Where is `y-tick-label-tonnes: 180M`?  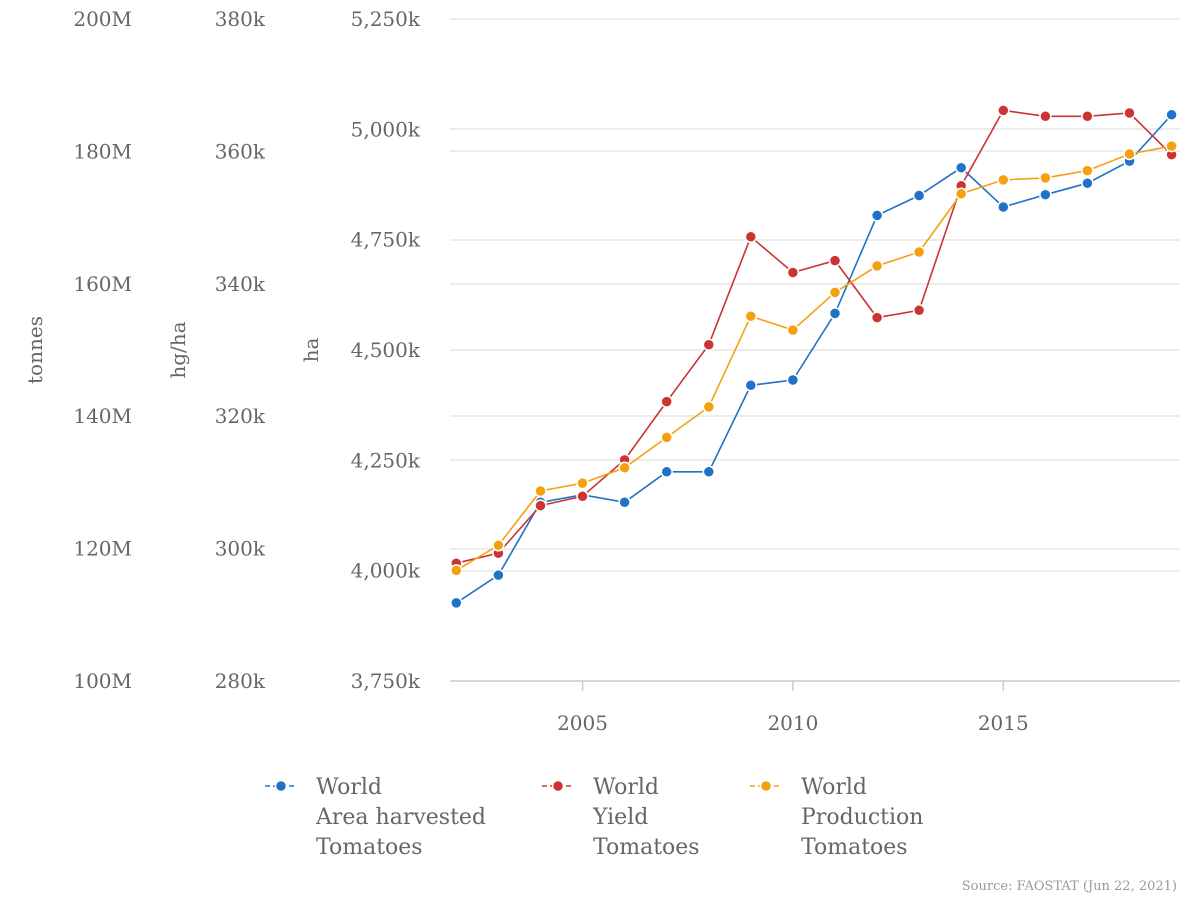
y-tick-label-tonnes: 180M is located at coordinates (102, 151).